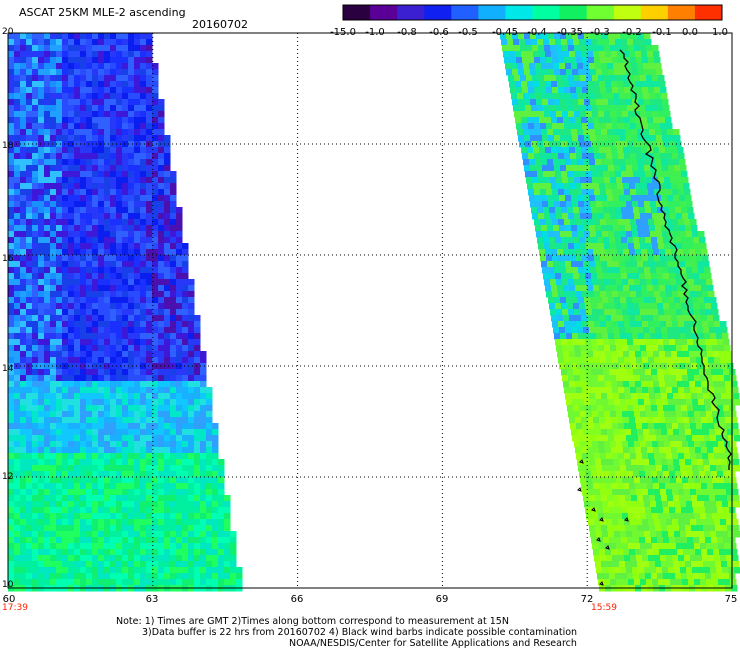  Describe the element at coordinates (675, 259) in the screenshot. I see `coastline` at that location.